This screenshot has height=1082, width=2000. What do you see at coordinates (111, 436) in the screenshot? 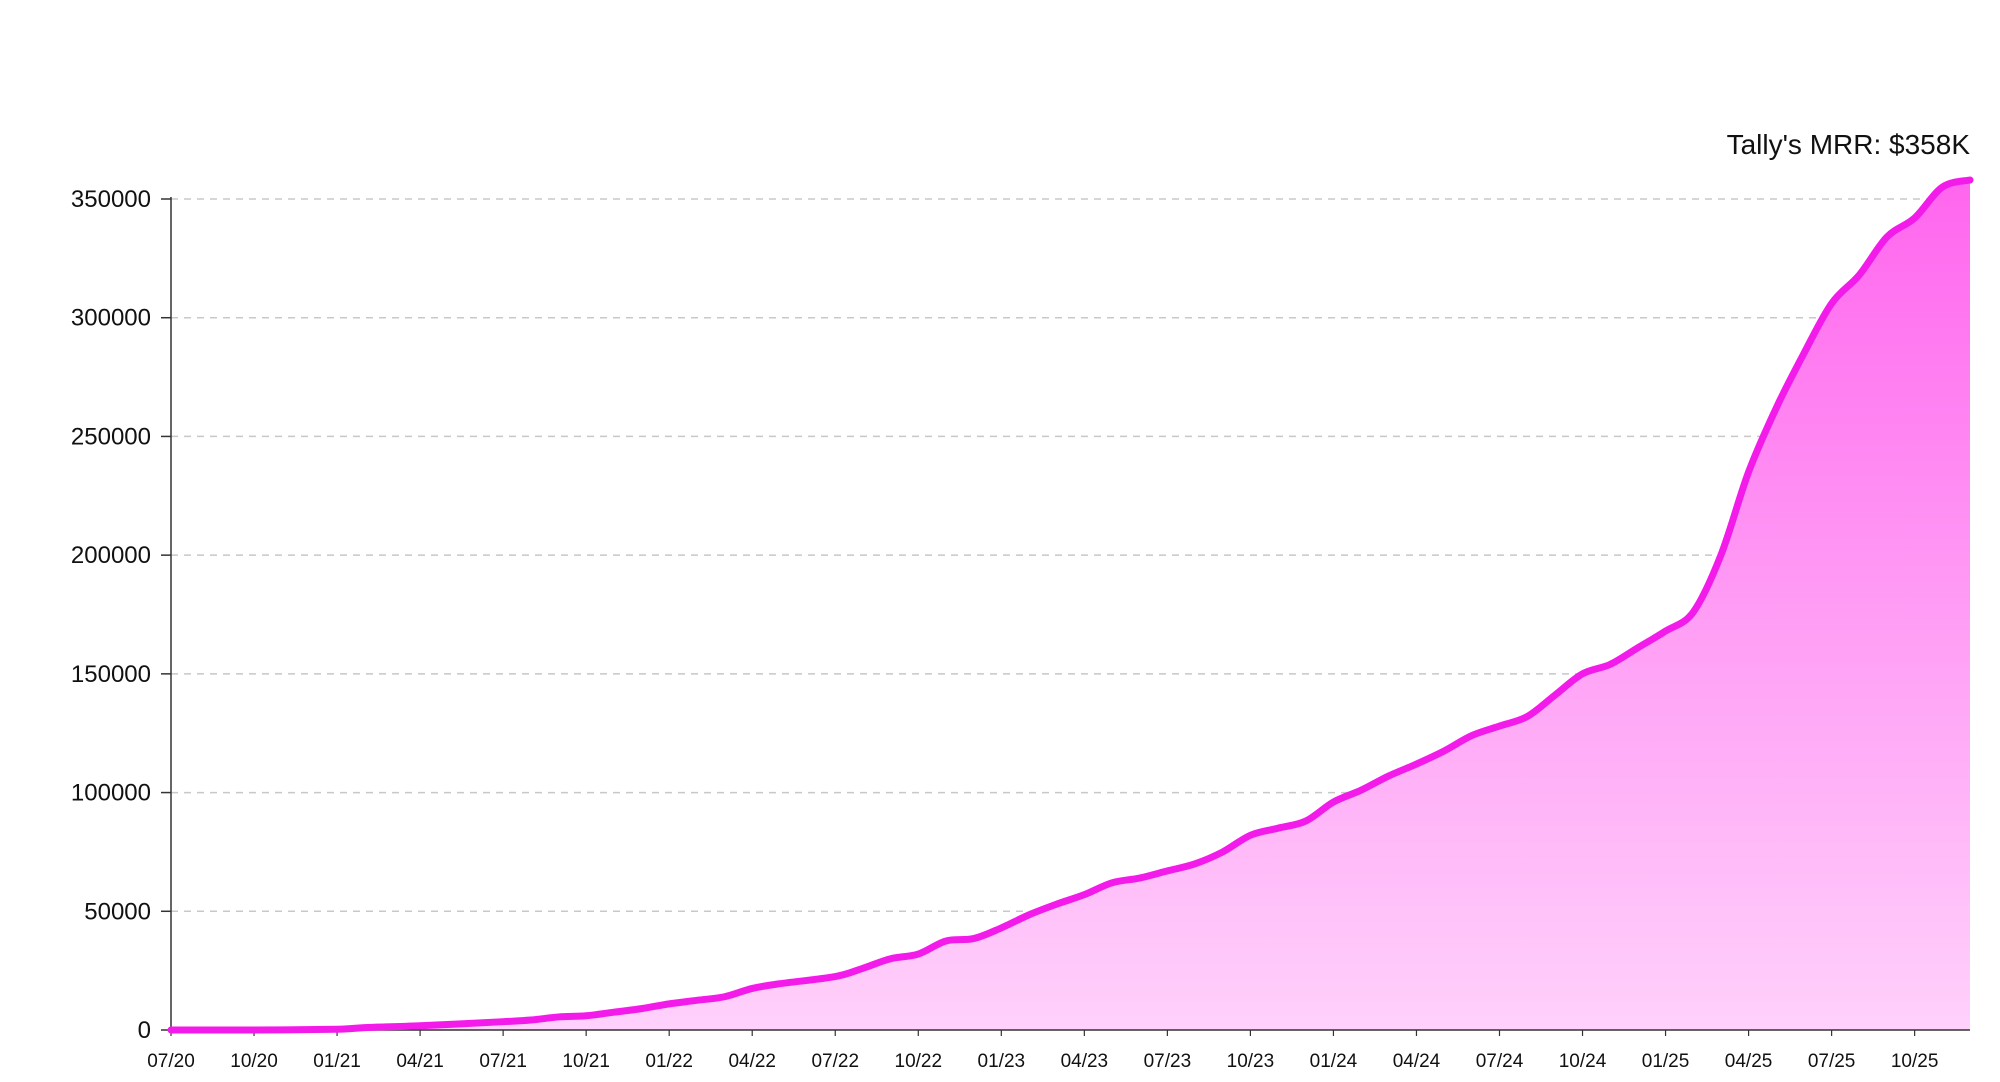
I see `y-tick-label-250000: 250000` at bounding box center [111, 436].